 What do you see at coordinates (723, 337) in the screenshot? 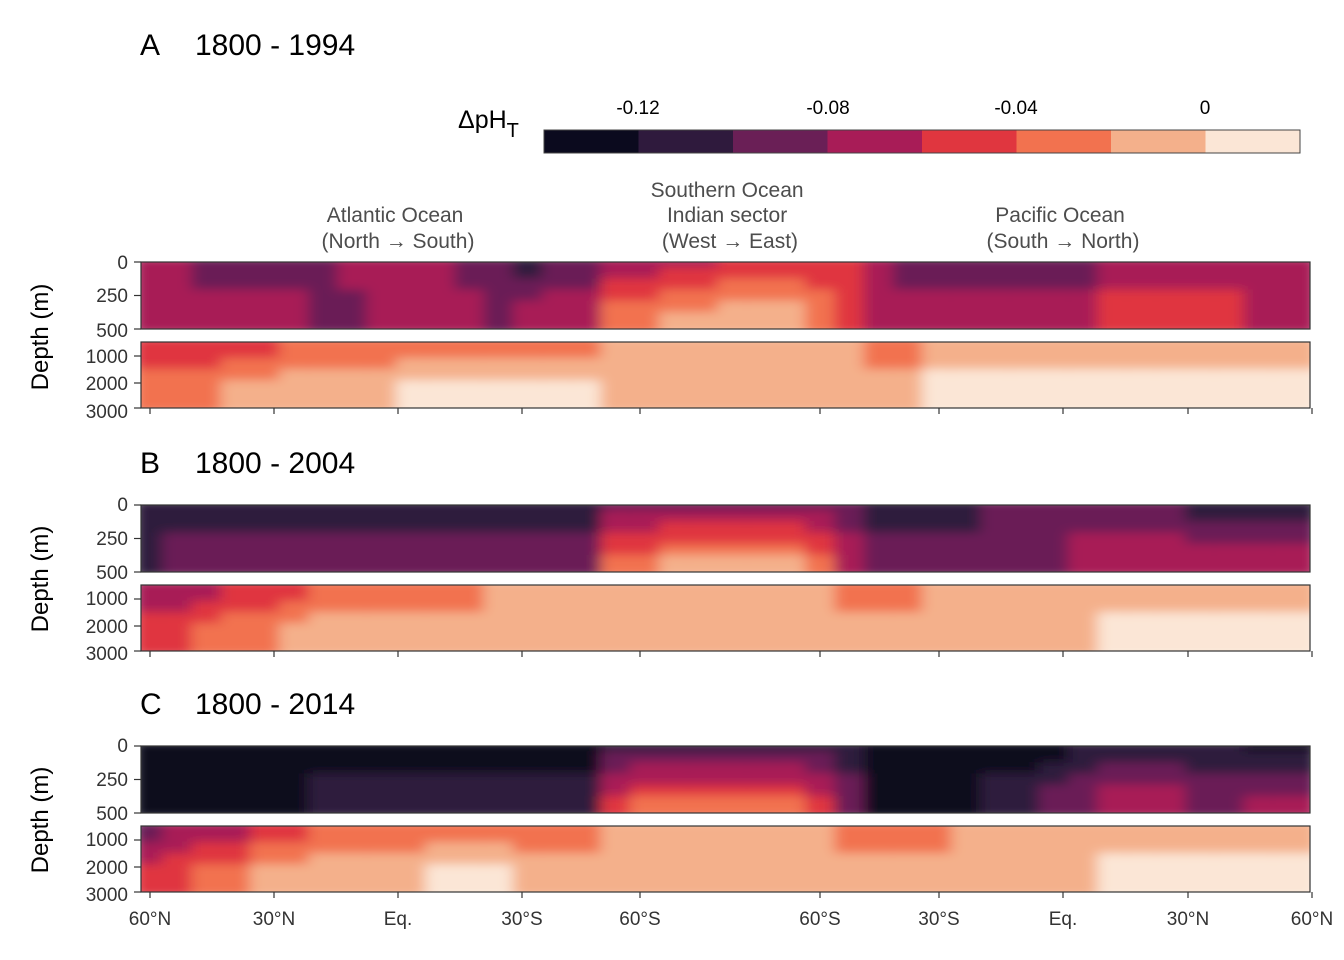
I see `heatmap-panel-a` at bounding box center [723, 337].